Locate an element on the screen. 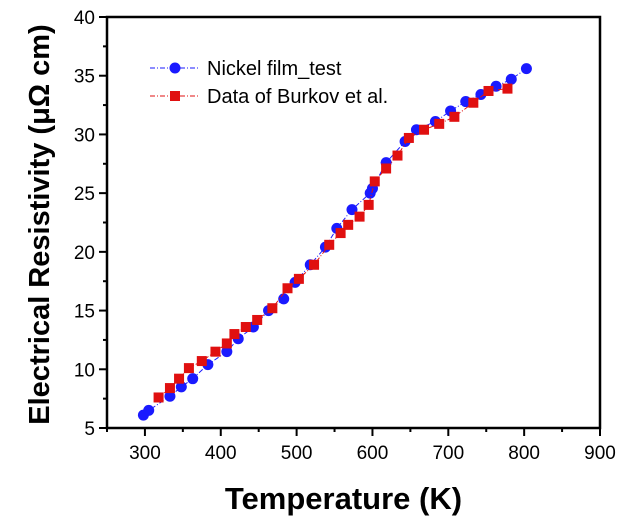 The height and width of the screenshot is (528, 627). legend-item: Nickel film_test is located at coordinates (246, 69).